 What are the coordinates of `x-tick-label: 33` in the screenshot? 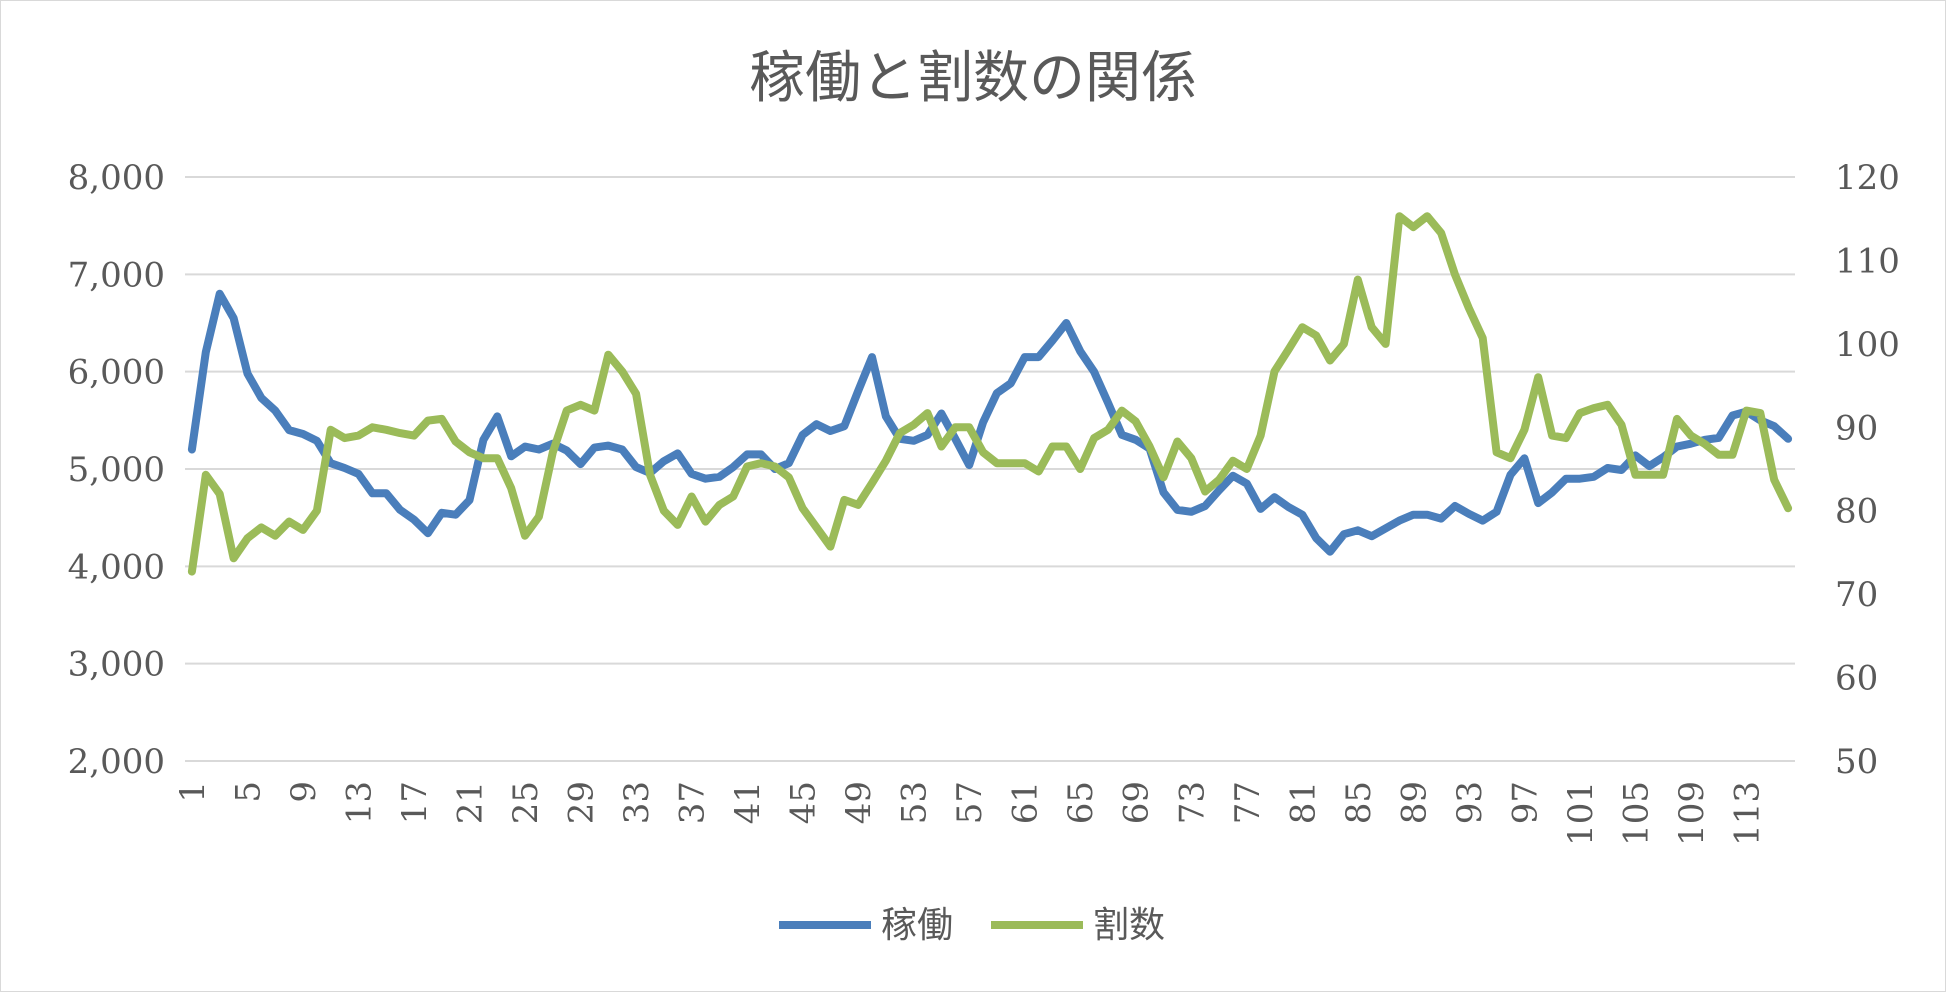 It's located at (637, 802).